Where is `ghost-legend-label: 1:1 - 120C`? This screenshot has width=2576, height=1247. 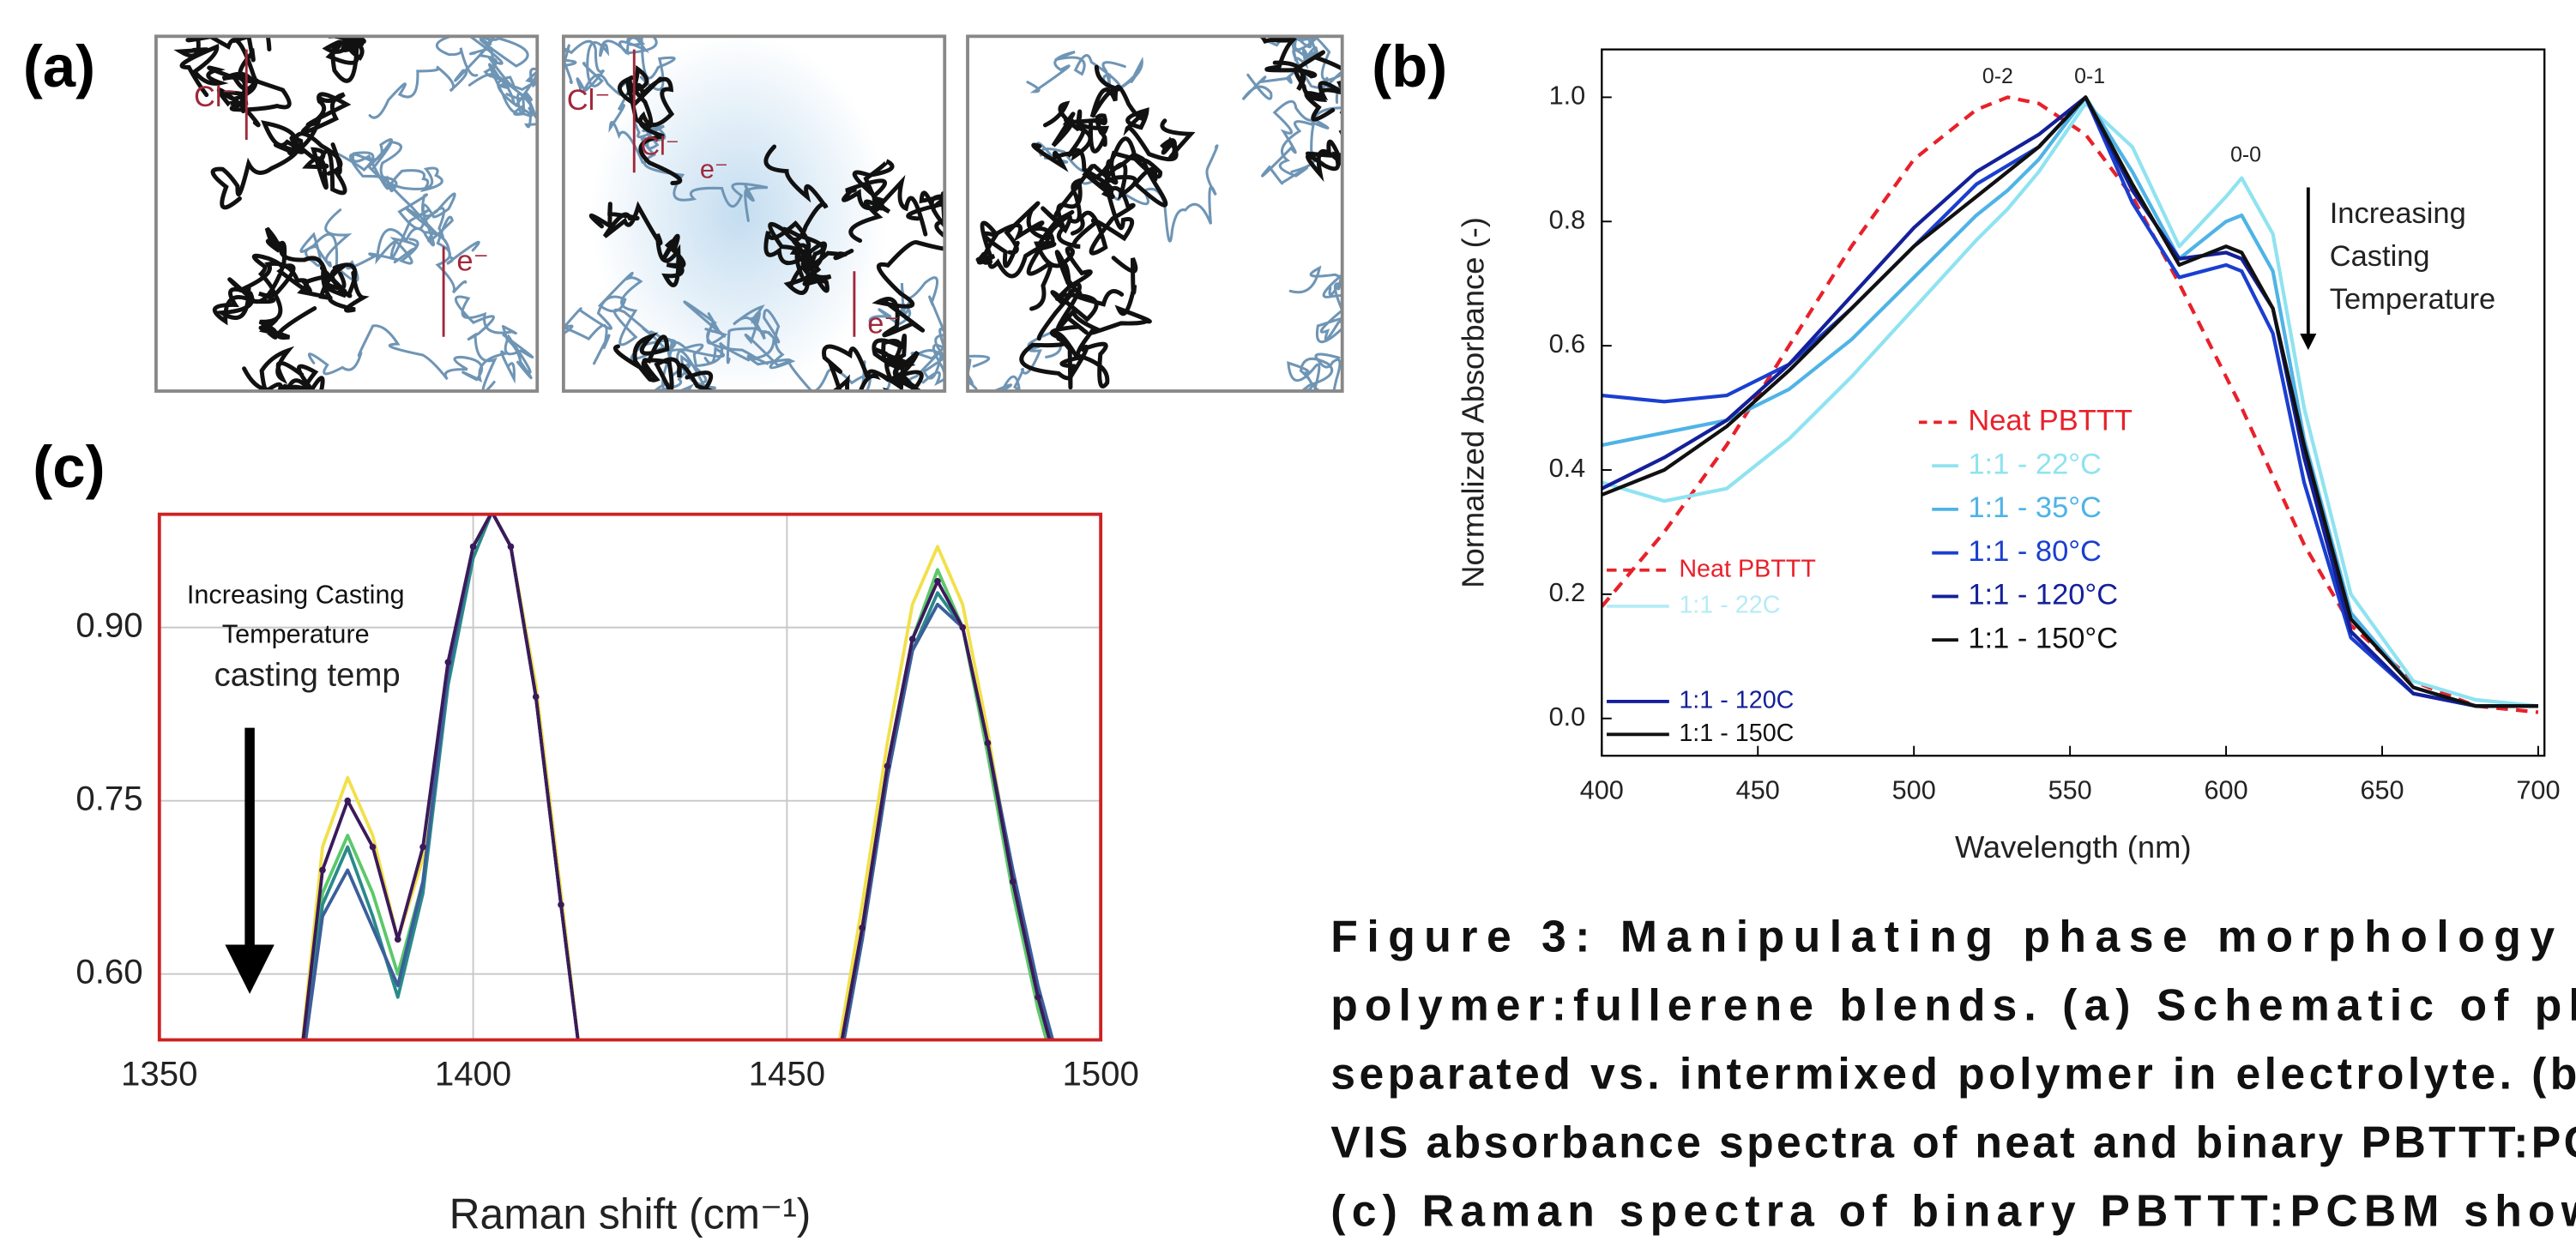 ghost-legend-label: 1:1 - 120C is located at coordinates (1736, 700).